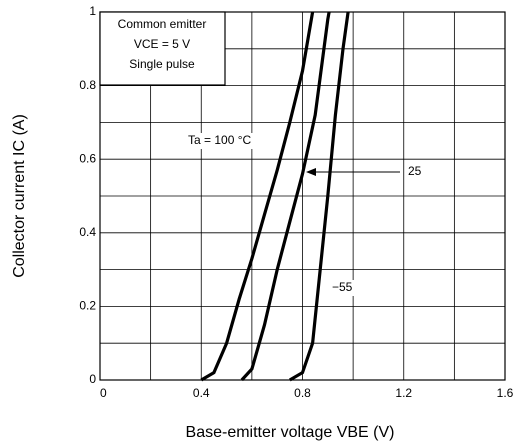  I want to click on series-label: Ta = 100 °C, so click(220, 140).